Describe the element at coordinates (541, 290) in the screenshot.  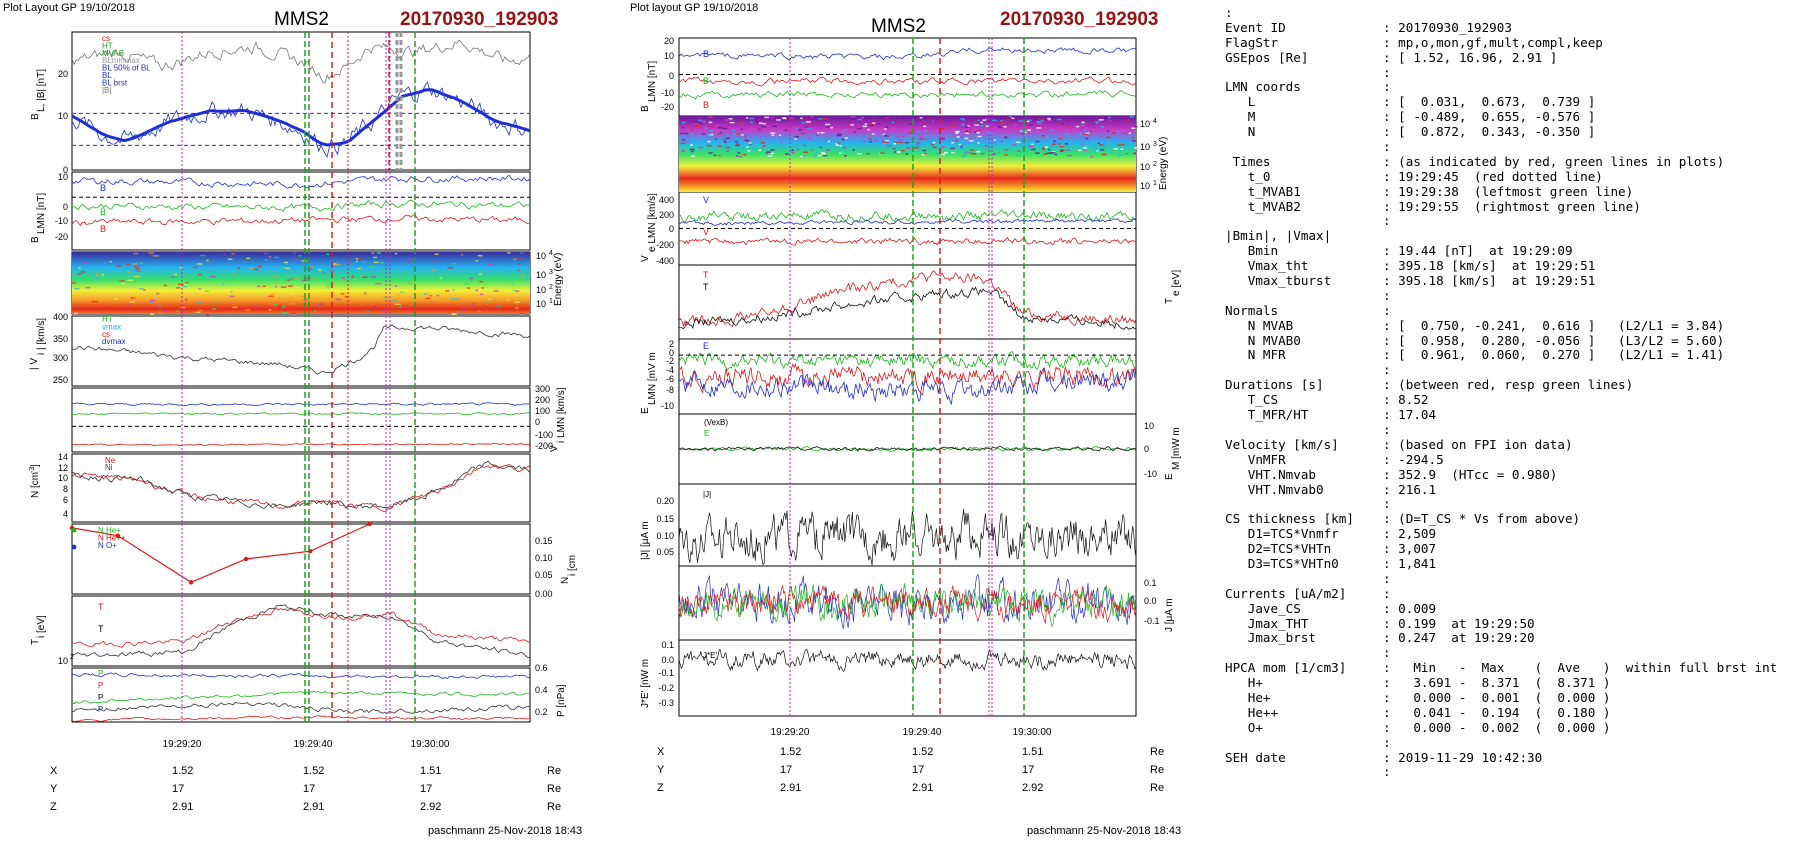
I see `left-ytick-energy: 10` at that location.